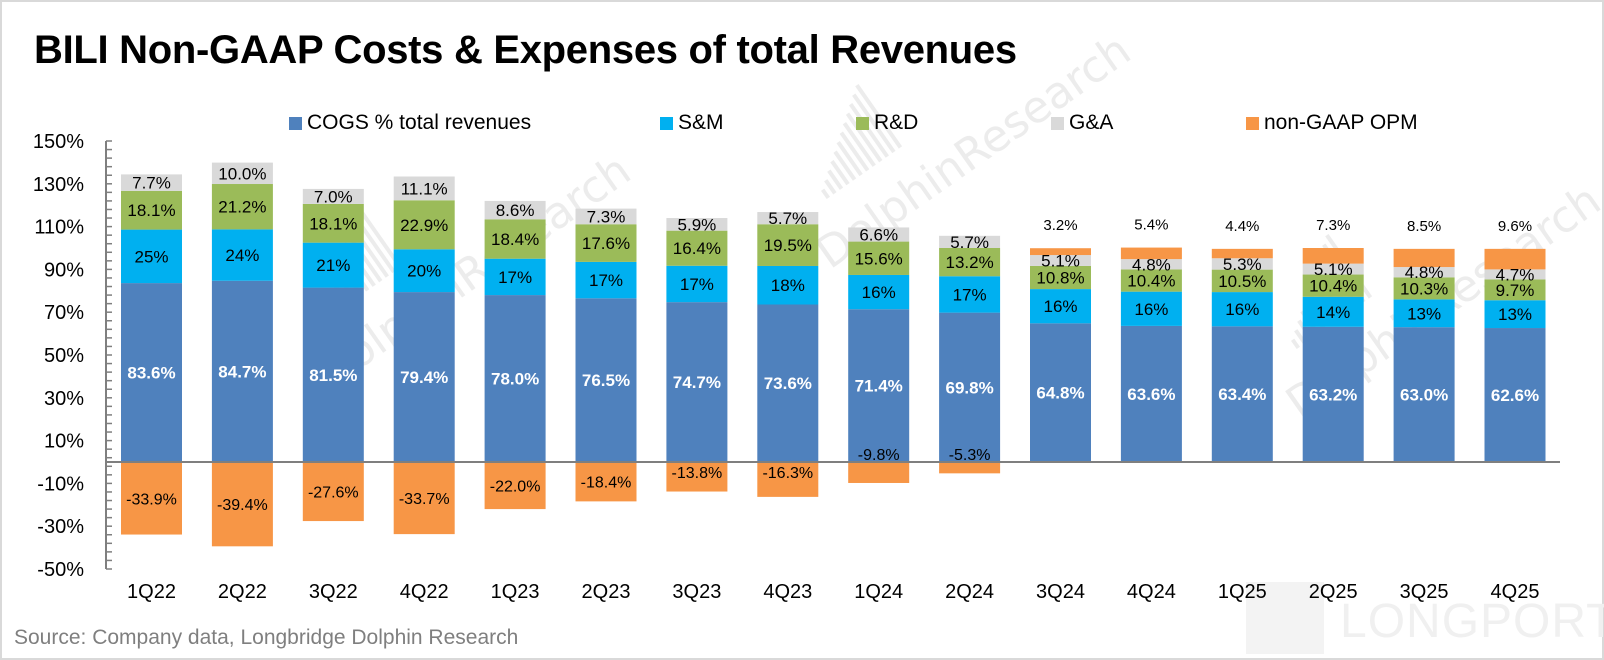 This screenshot has width=1604, height=660. I want to click on legend-label-sm: S&M, so click(701, 122).